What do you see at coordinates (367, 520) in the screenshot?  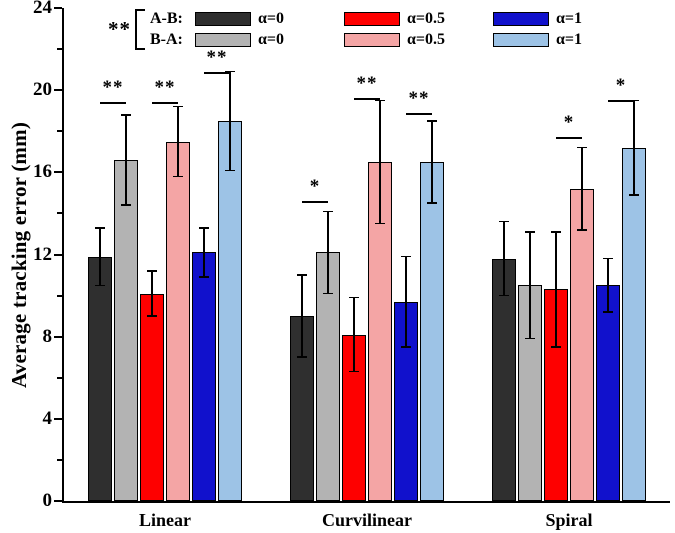 I see `category-label-Curvilinear: Curvilinear` at bounding box center [367, 520].